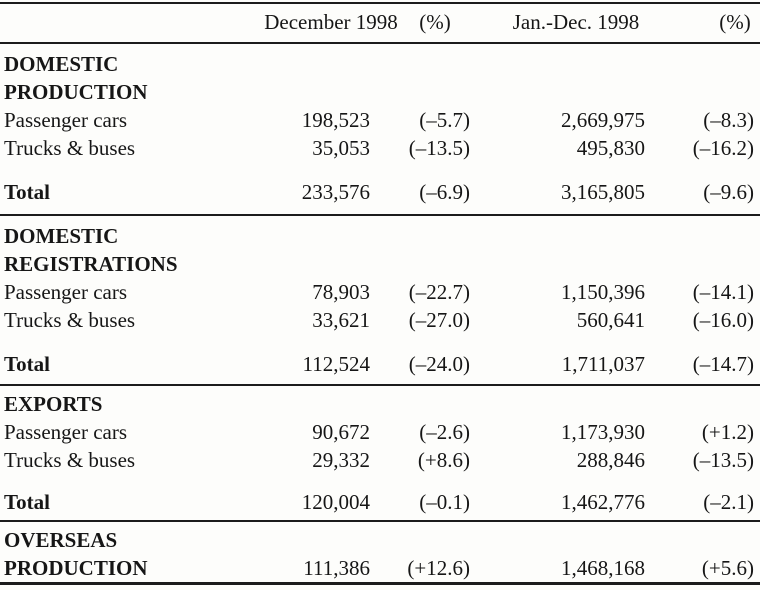  Describe the element at coordinates (603, 192) in the screenshot. I see `jan-dec-1998-value: 3,165,805` at that location.